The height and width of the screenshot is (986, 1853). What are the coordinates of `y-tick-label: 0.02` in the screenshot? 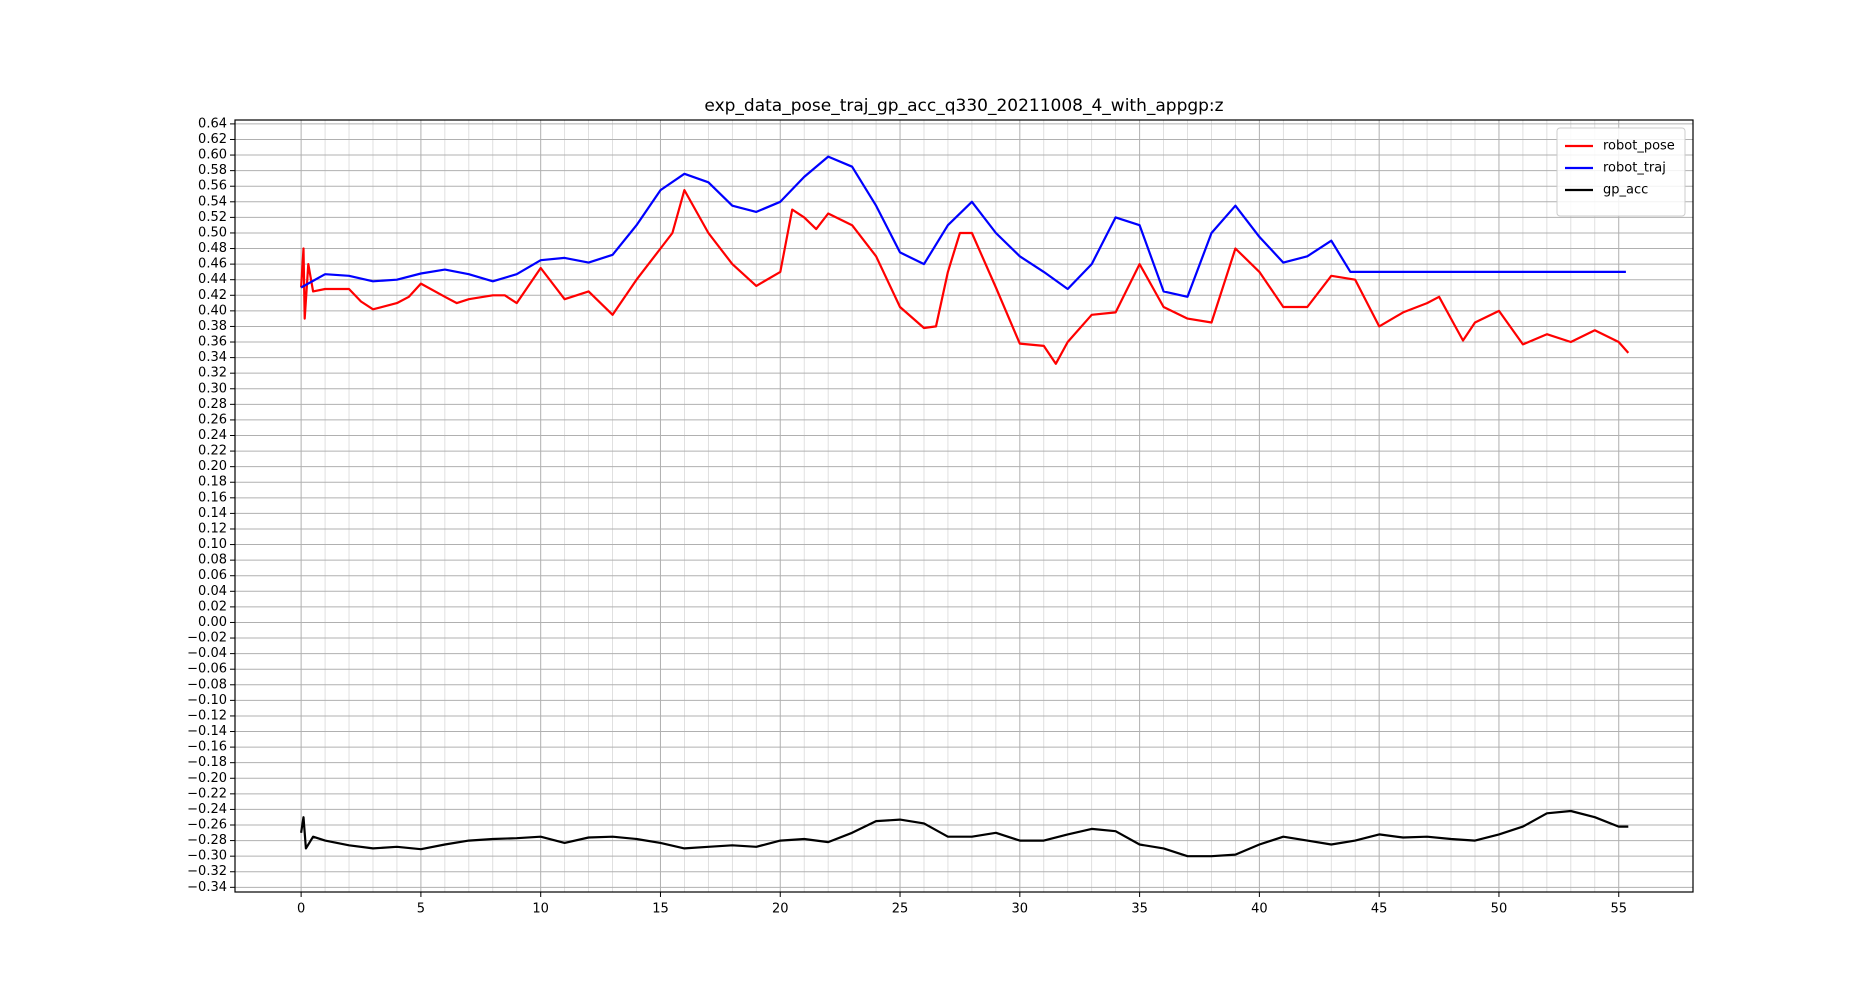 It's located at (212, 606).